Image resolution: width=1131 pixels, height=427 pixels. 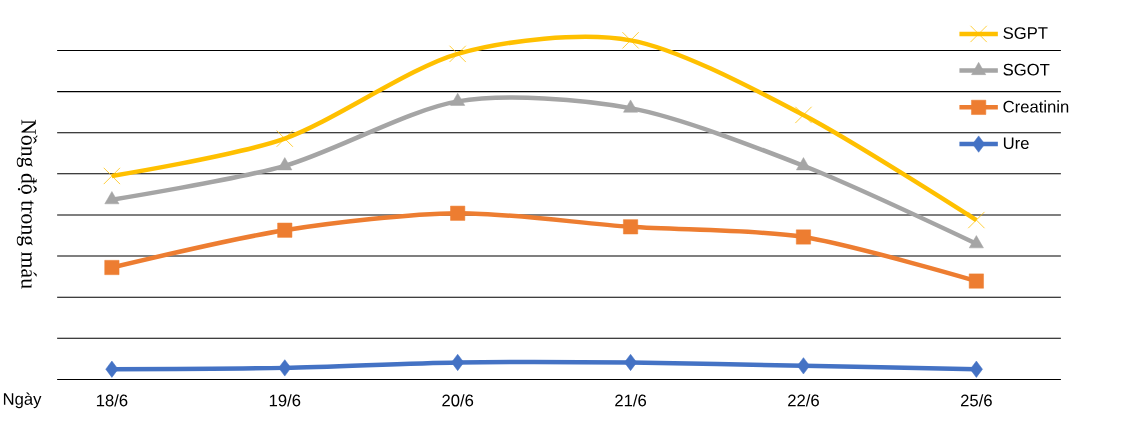 I want to click on x-tick-label: 25/6, so click(x=976, y=400).